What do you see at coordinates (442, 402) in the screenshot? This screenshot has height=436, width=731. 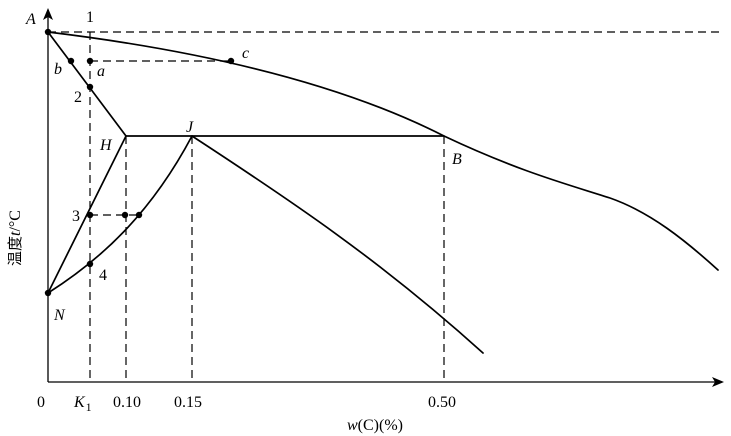 I see `x-tick-0.50: 0.50` at bounding box center [442, 402].